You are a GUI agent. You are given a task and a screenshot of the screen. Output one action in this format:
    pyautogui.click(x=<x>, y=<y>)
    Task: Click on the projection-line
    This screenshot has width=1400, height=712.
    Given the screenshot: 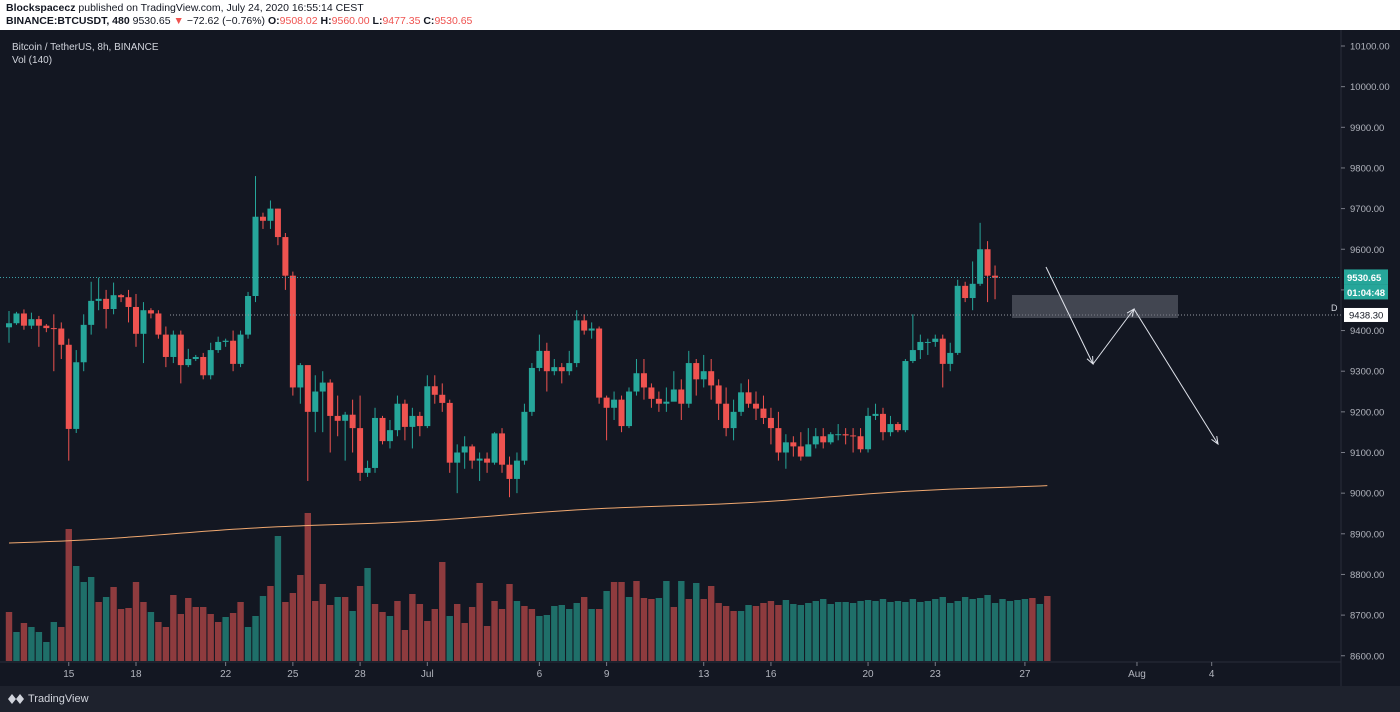 What is the action you would take?
    pyautogui.click(x=1069, y=315)
    